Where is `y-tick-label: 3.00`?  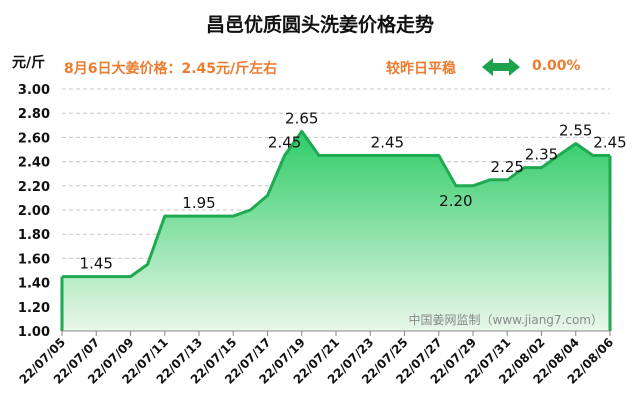
y-tick-label: 3.00 is located at coordinates (34, 90).